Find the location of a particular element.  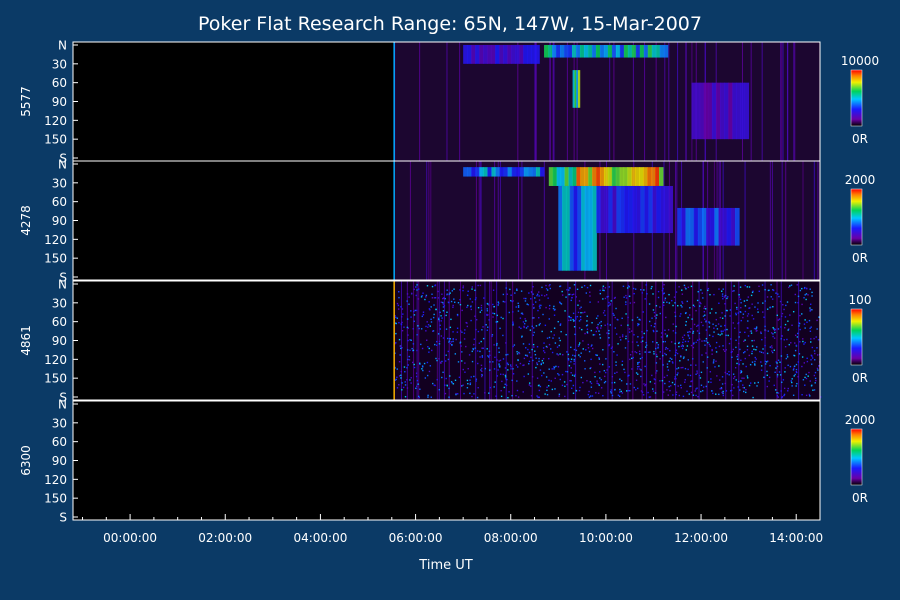

colorbar is located at coordinates (856, 98).